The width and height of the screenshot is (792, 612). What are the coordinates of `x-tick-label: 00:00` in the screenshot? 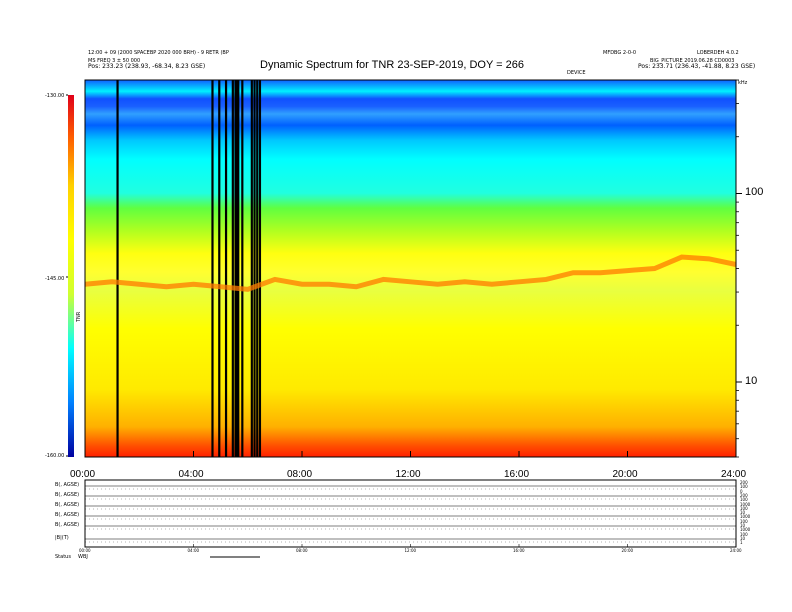 It's located at (83, 474).